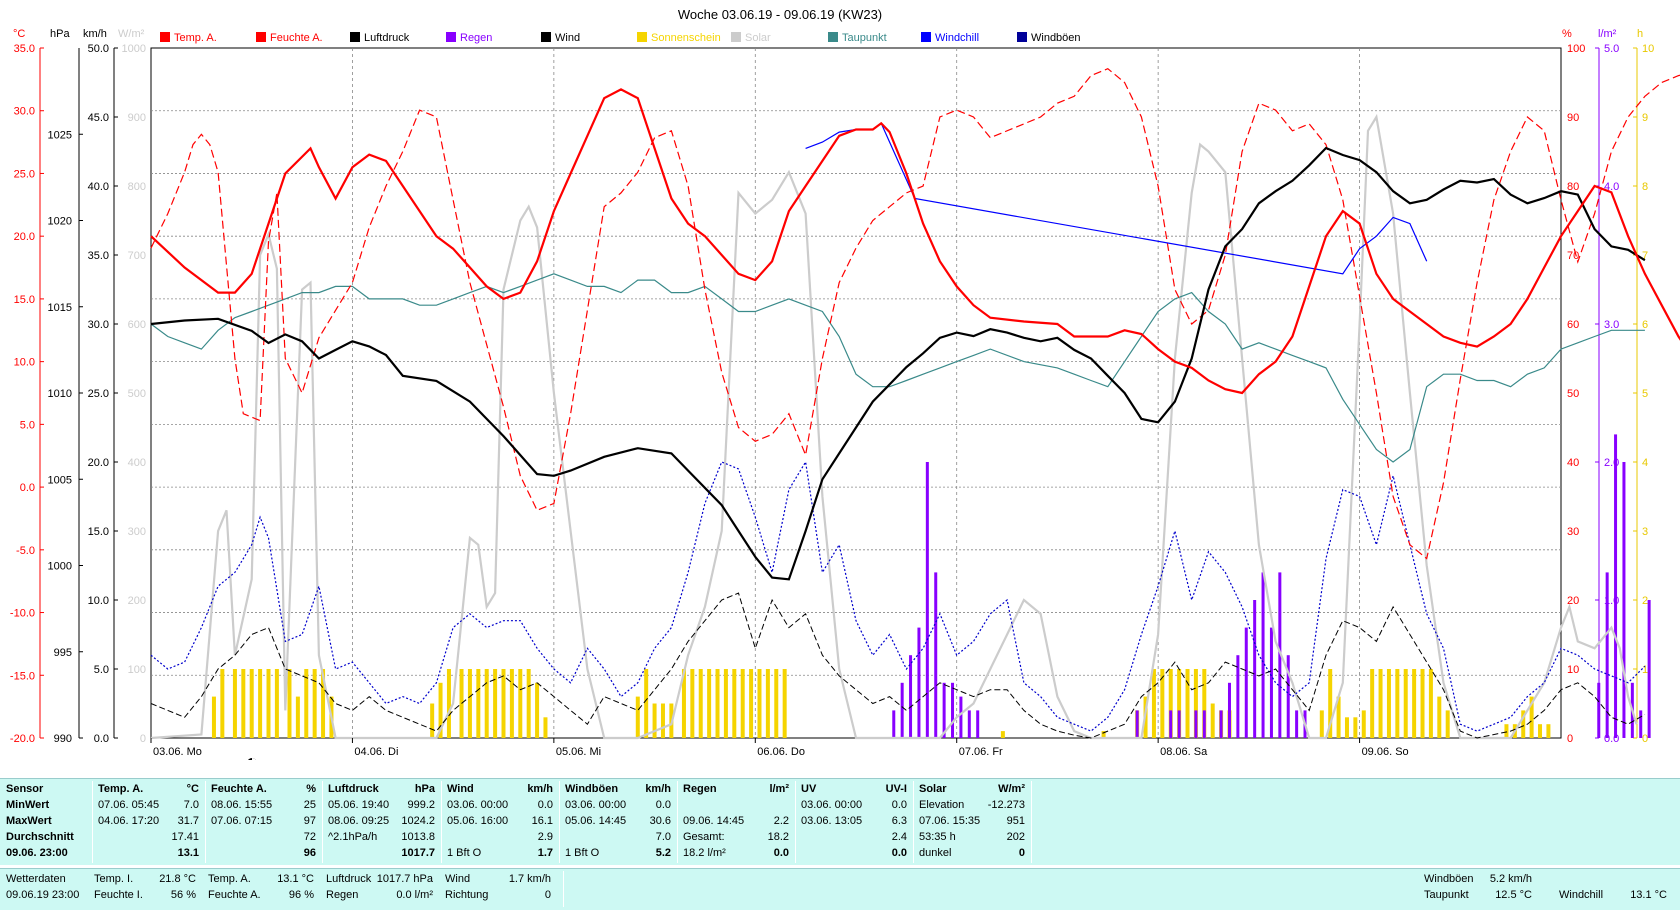 This screenshot has height=910, width=1680. I want to click on stats-row-info: ^2.1hPa/h, so click(353, 837).